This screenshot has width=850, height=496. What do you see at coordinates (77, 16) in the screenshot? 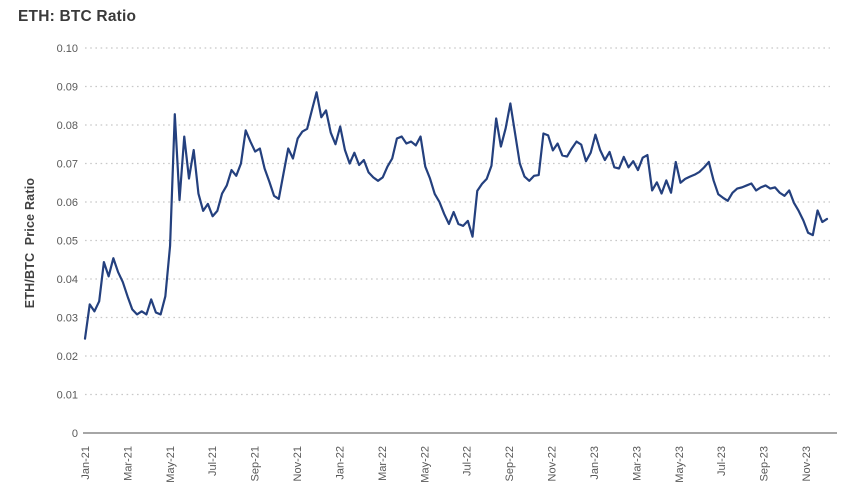
I see `chart-title: ETH: BTC Ratio` at bounding box center [77, 16].